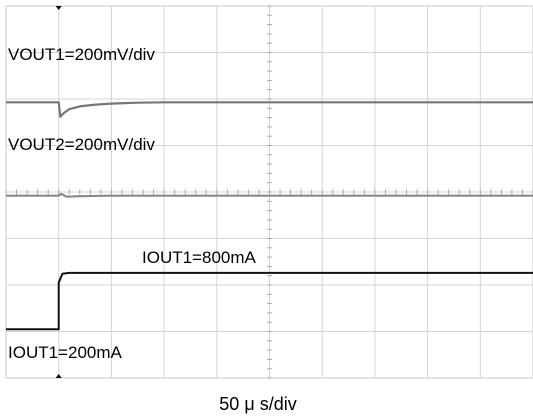 This screenshot has height=418, width=533. What do you see at coordinates (269, 195) in the screenshot?
I see `trace-vout2` at bounding box center [269, 195].